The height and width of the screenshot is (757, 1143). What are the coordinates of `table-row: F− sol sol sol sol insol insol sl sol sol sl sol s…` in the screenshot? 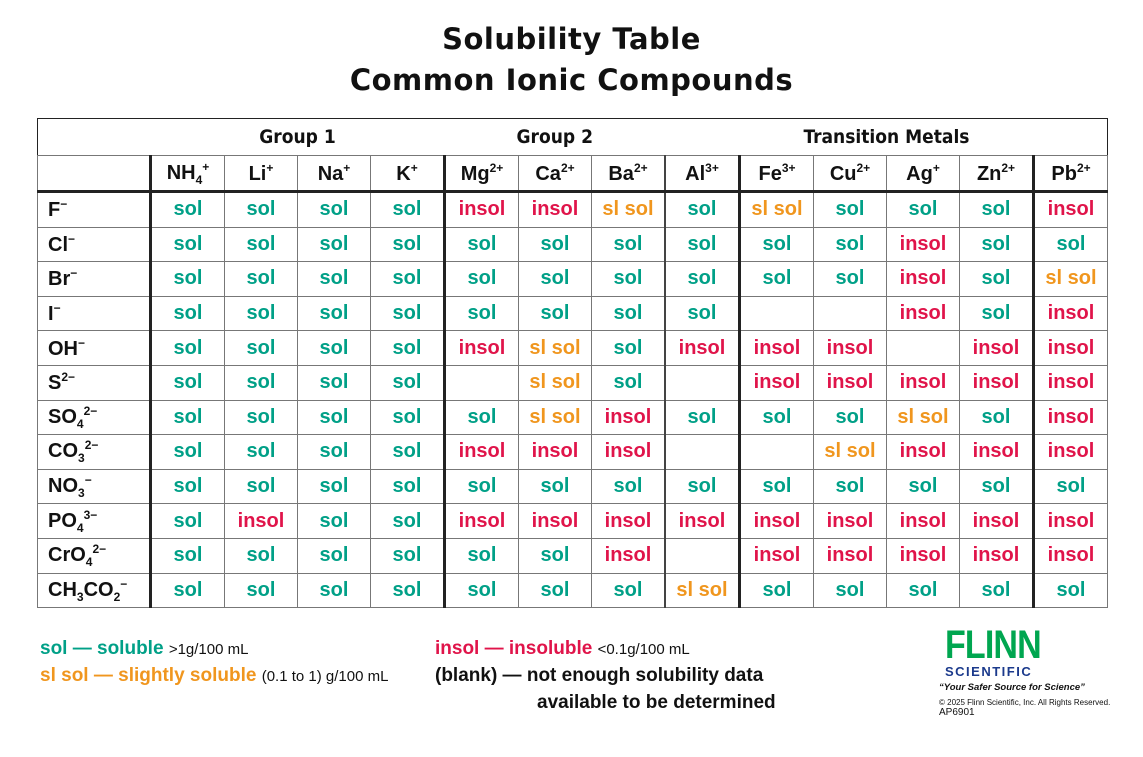 It's located at (572, 209).